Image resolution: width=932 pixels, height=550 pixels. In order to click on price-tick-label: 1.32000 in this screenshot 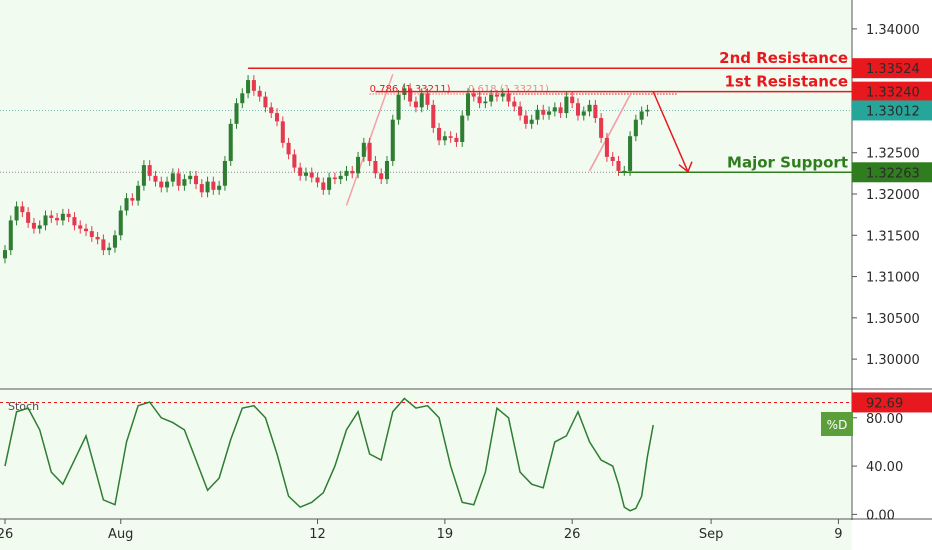, I will do `click(893, 195)`.